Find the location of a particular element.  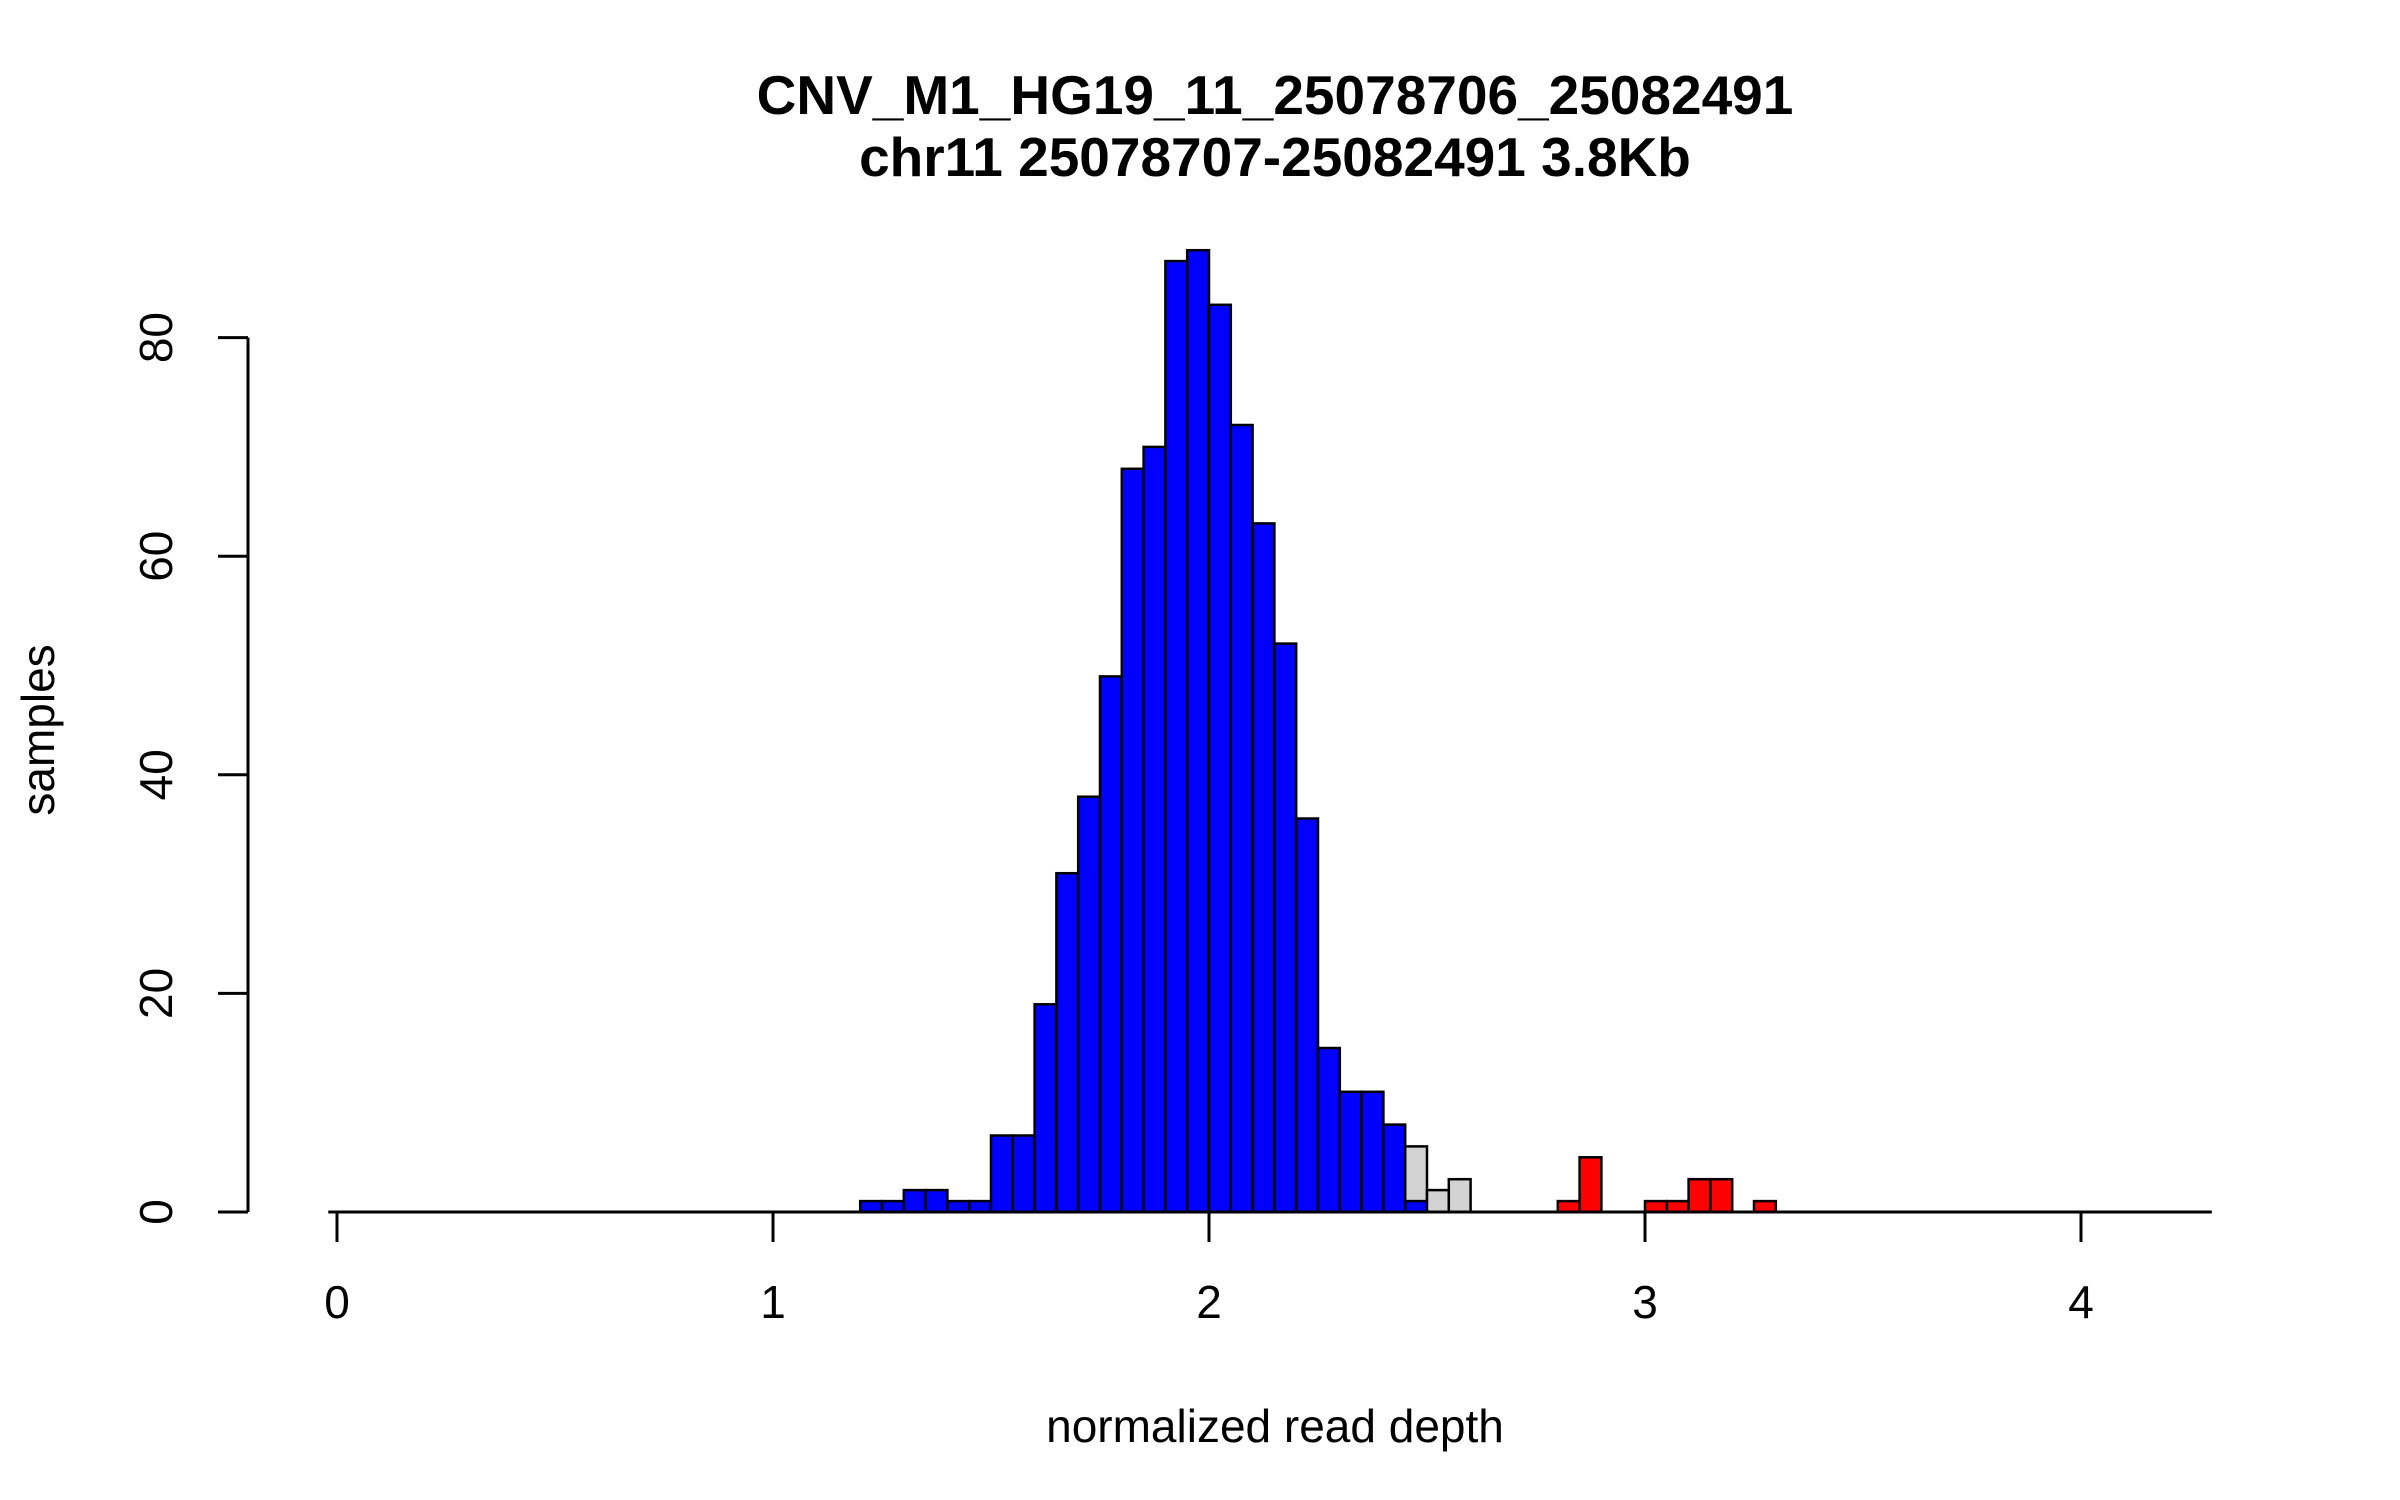

x-axis-tick-label: 3 is located at coordinates (1645, 1302).